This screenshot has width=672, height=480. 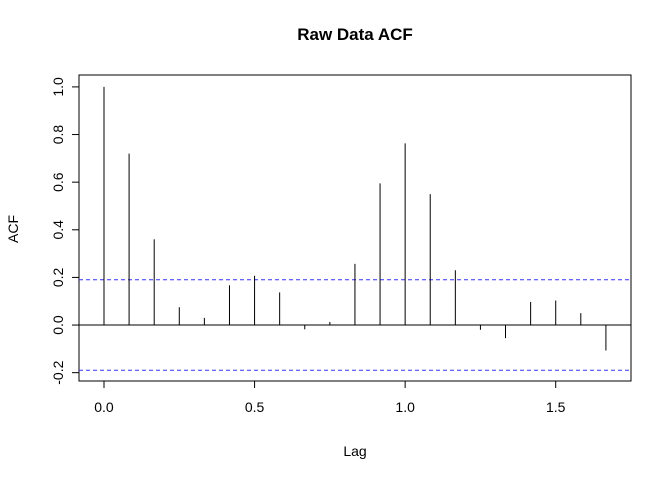 I want to click on y-tick-label: 0.4, so click(x=58, y=230).